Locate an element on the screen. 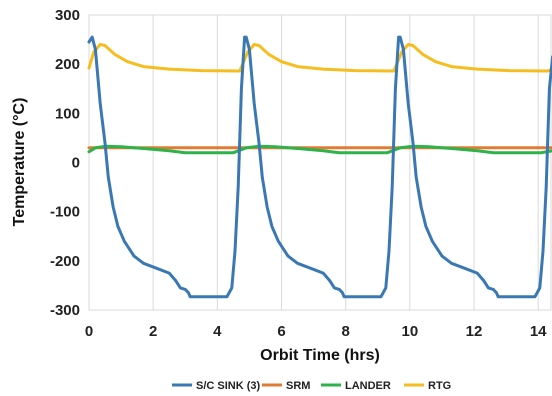 Image resolution: width=552 pixels, height=396 pixels. legend-label: RTG is located at coordinates (439, 386).